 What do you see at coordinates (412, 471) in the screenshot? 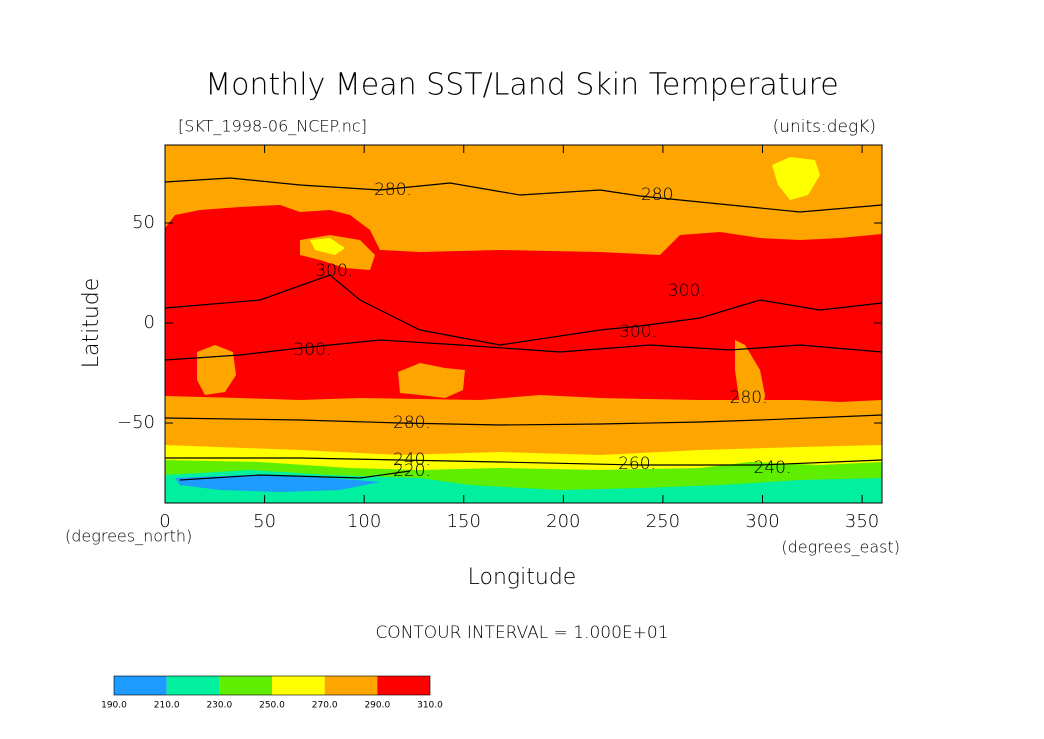
I see `contour-label: 220.` at bounding box center [412, 471].